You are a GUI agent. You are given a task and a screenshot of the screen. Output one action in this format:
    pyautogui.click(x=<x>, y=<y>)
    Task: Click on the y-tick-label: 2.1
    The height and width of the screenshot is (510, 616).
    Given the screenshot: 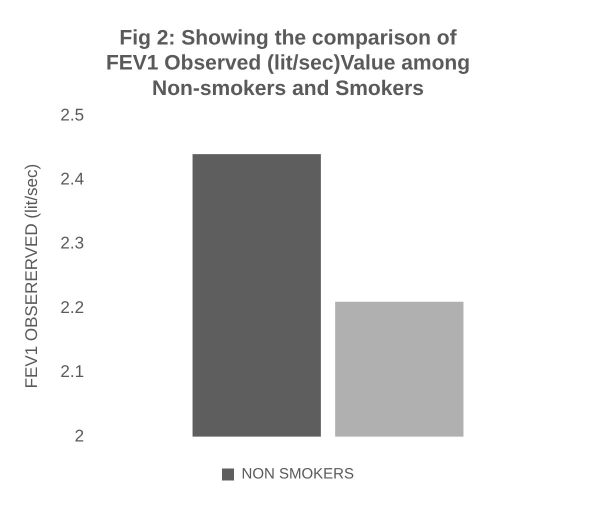 What is the action you would take?
    pyautogui.click(x=72, y=372)
    